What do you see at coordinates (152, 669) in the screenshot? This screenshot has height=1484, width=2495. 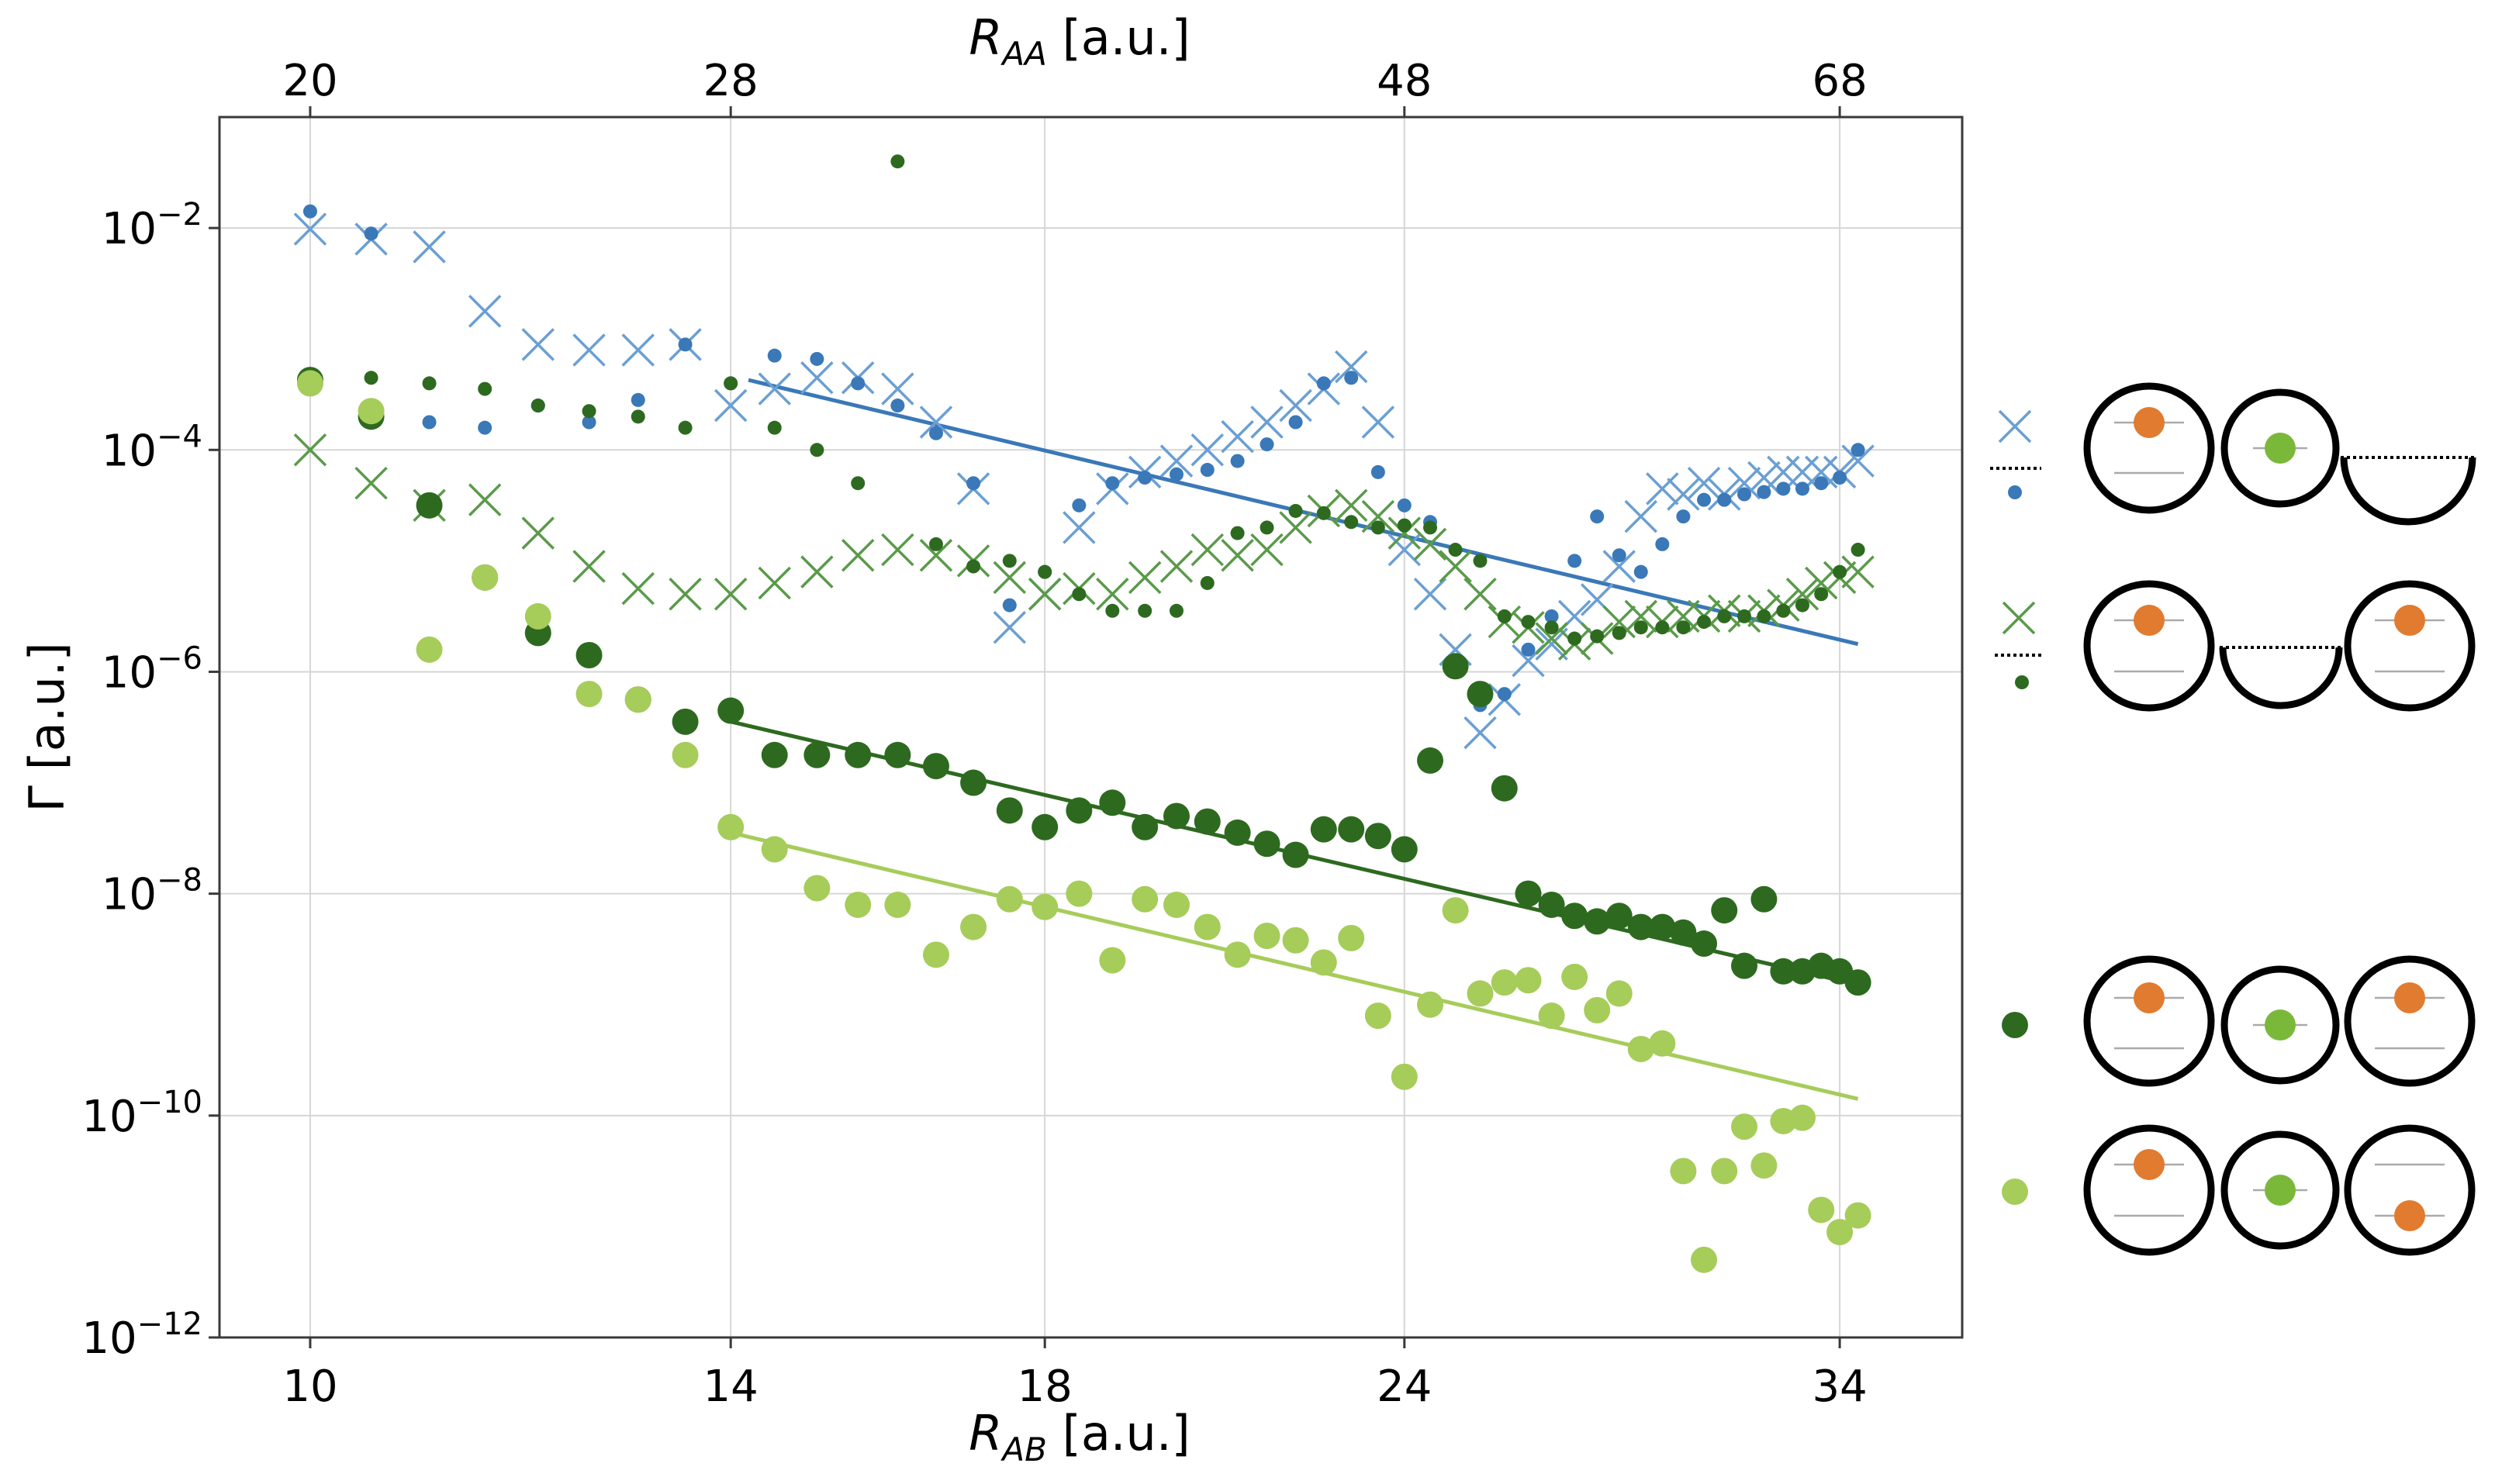 I see `y-tick-label: 10⁻⁶` at bounding box center [152, 669].